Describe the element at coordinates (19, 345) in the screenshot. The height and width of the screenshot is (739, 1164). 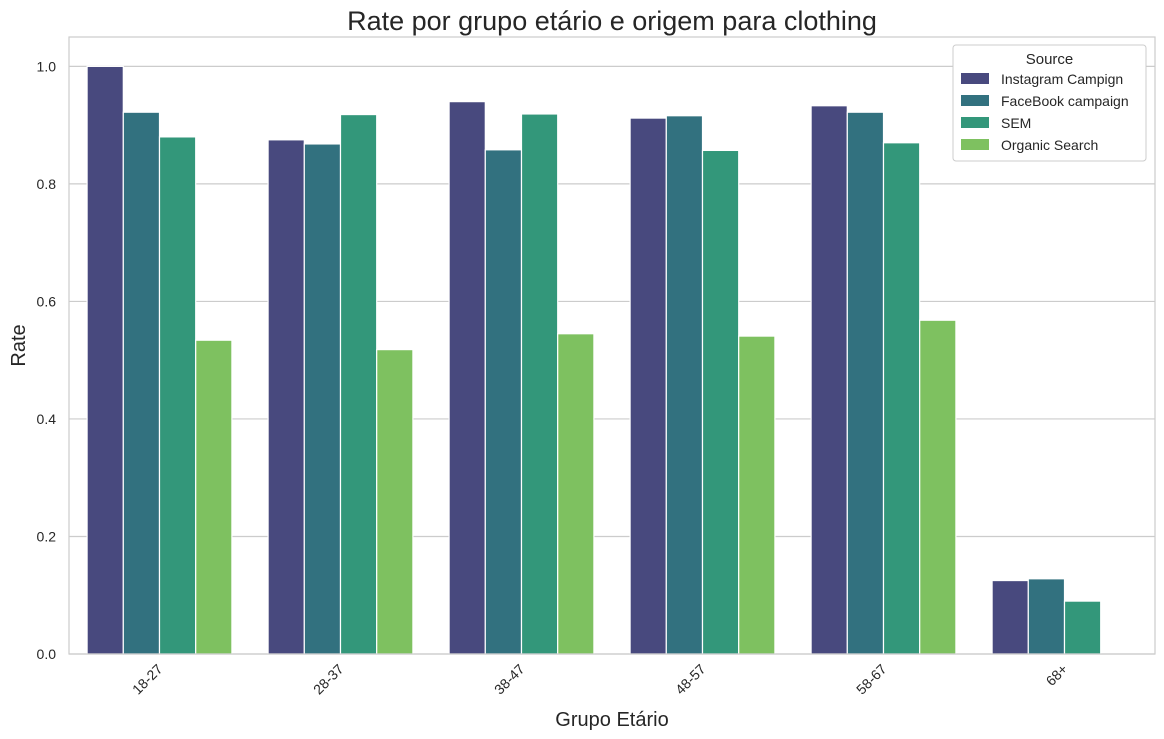
I see `y-axis-title: Rate` at that location.